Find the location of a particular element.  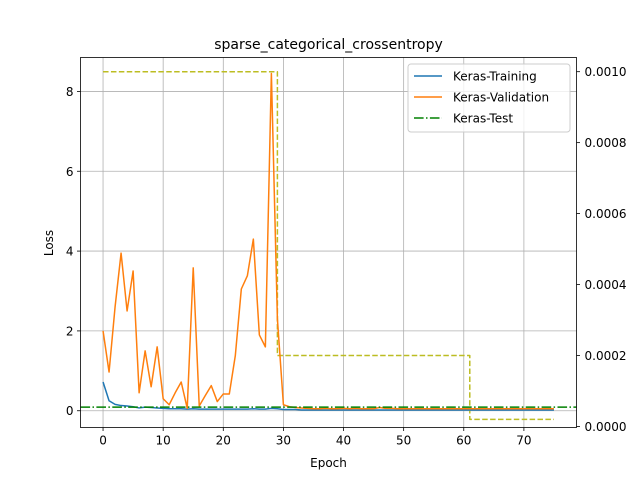

x-tick-label: 60 is located at coordinates (463, 441).